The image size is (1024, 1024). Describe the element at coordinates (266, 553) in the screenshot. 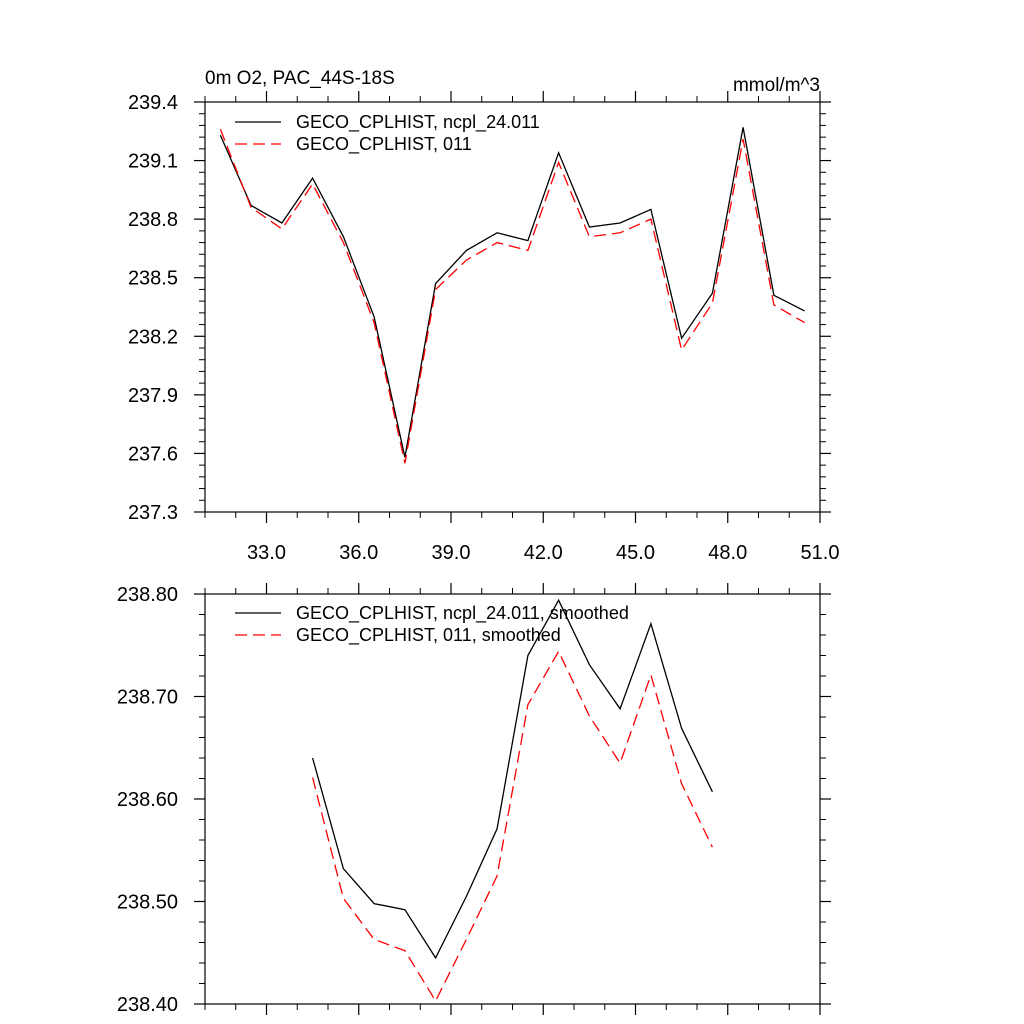

I see `x-tick-label: 33.0` at that location.